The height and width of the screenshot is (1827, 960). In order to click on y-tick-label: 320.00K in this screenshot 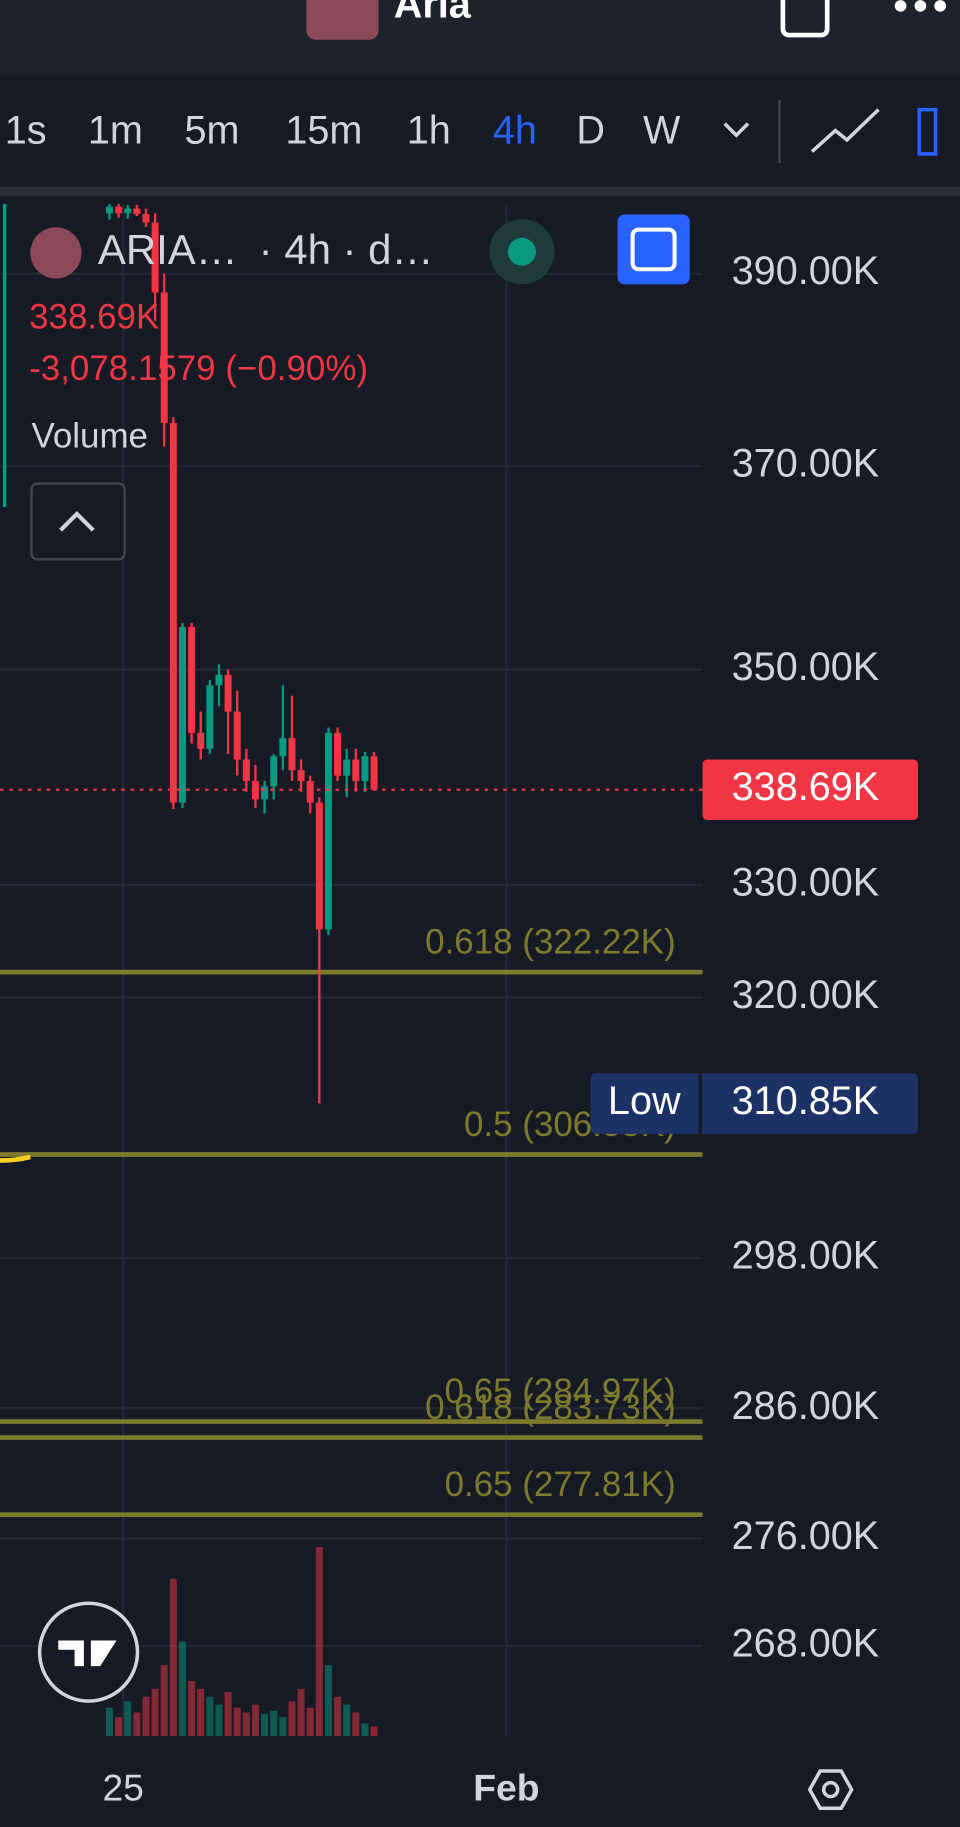, I will do `click(806, 995)`.